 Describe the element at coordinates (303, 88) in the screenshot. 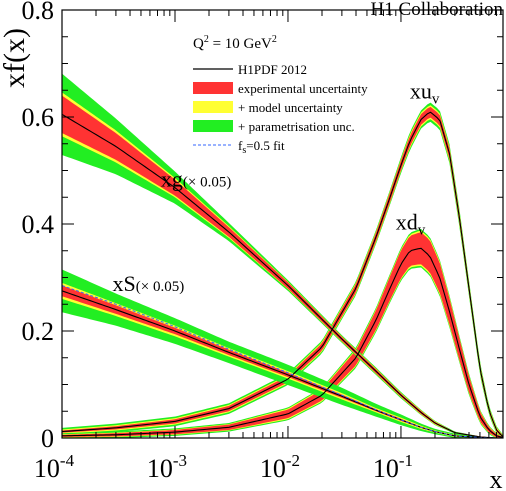

I see `legend-label: experimental uncertainty` at that location.